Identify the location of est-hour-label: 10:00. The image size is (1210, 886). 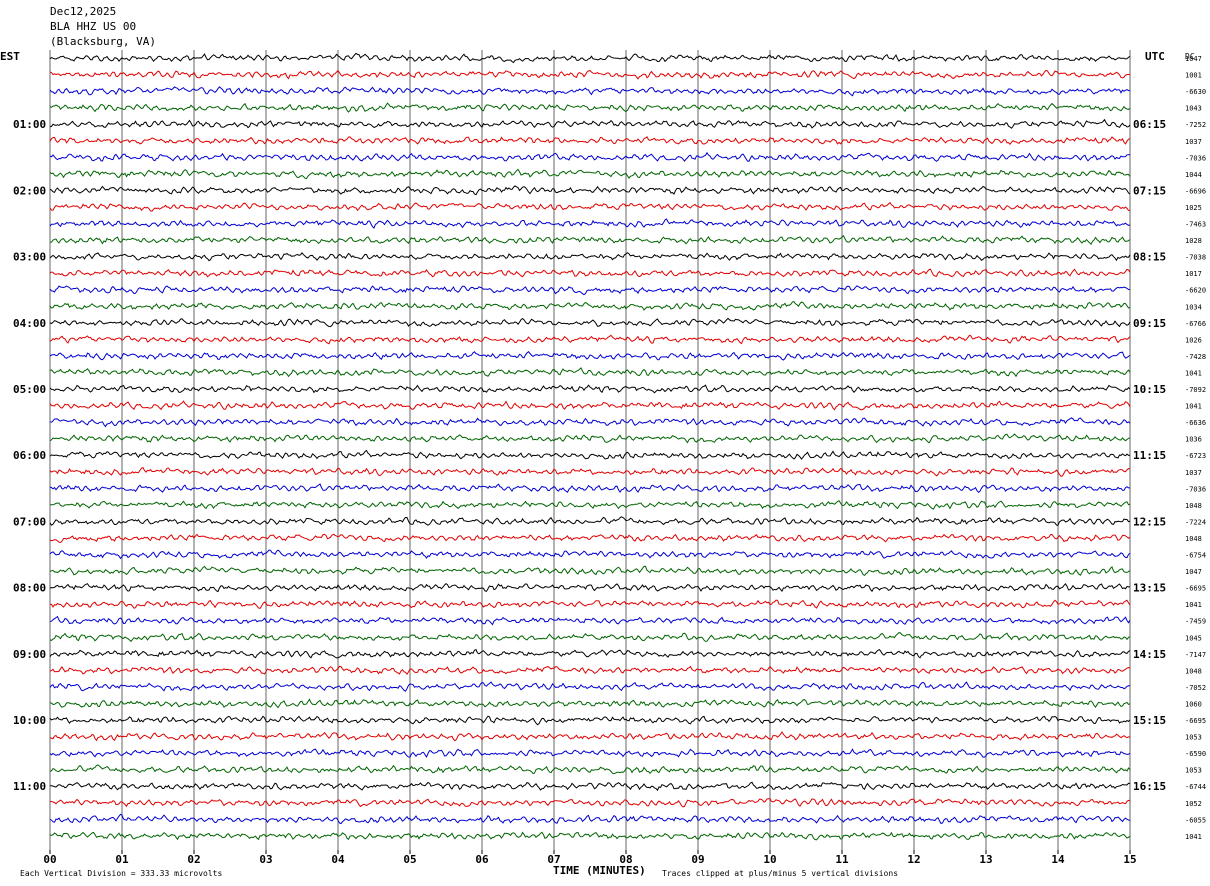
(29, 720).